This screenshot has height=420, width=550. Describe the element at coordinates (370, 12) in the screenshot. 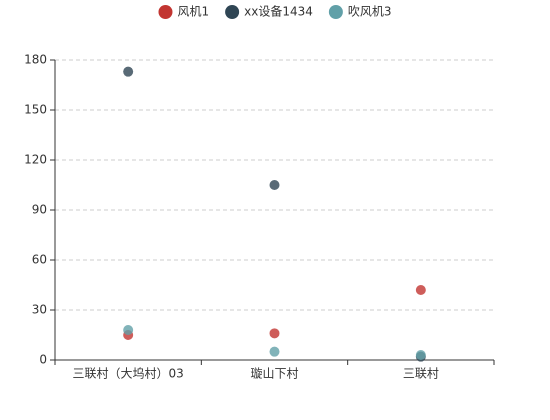

I see `legend-label: 吹风机3` at that location.